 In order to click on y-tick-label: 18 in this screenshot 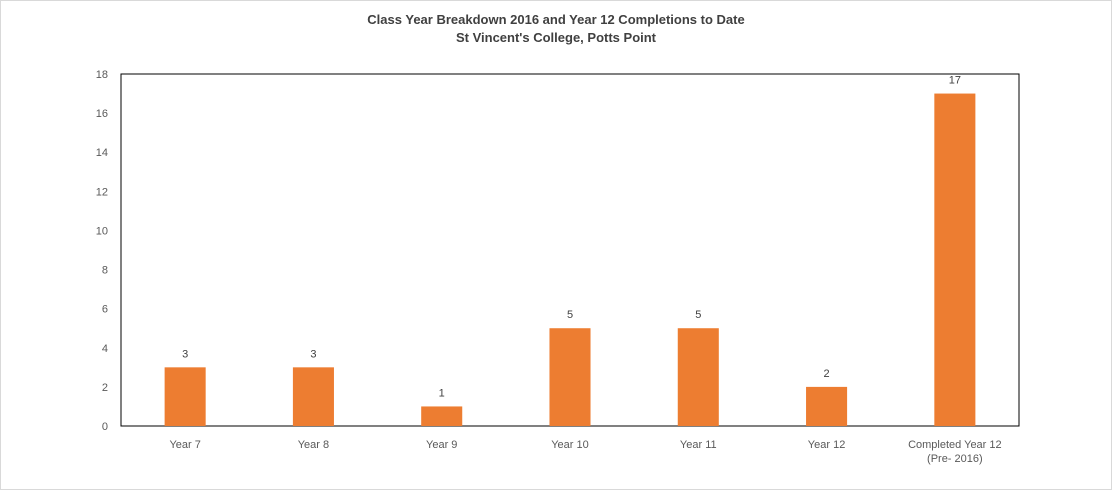, I will do `click(102, 75)`.